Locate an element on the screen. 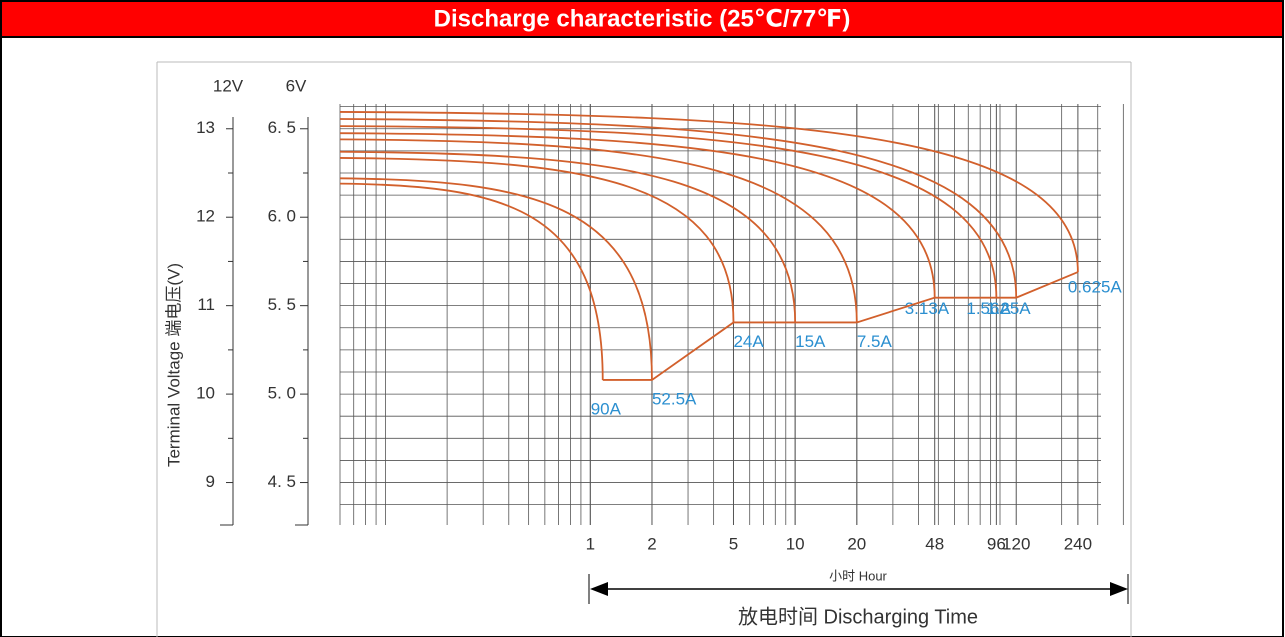 Image resolution: width=1285 pixels, height=637 pixels. current-label: 24A is located at coordinates (748, 341).